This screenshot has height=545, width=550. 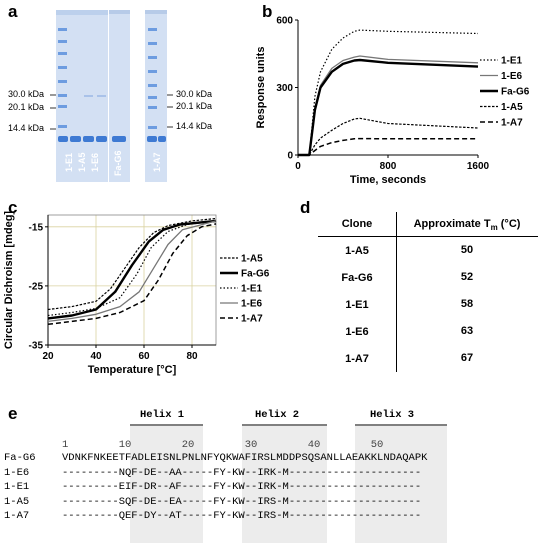 What do you see at coordinates (357, 250) in the screenshot?
I see `table-cell-clone: 1-A5` at bounding box center [357, 250].